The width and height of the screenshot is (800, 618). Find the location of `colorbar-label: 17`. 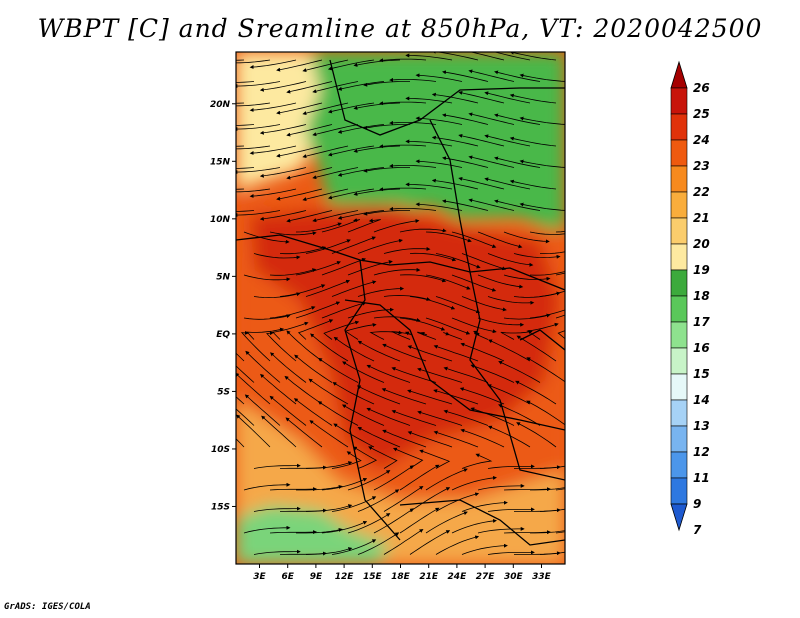

colorbar-label: 17 is located at coordinates (701, 322).